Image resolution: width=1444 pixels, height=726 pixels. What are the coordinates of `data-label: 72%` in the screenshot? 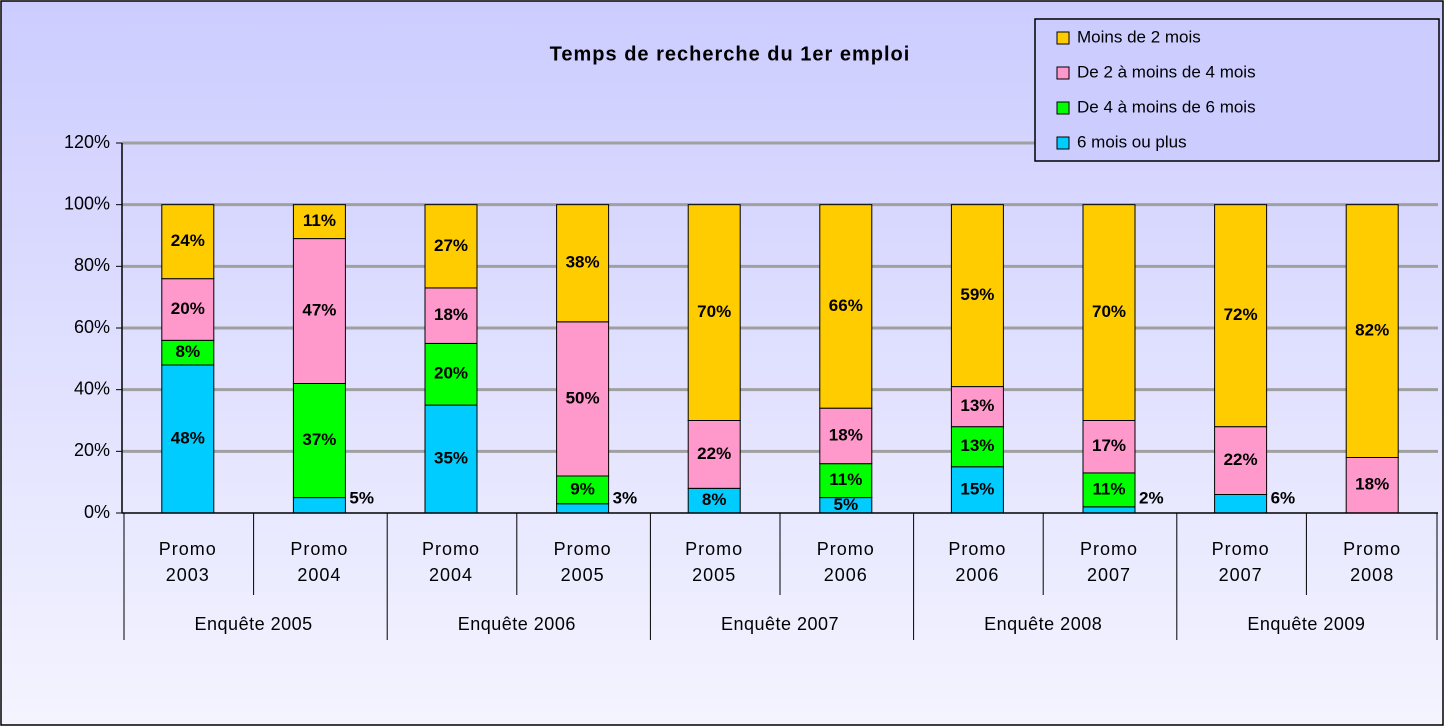 It's located at (1241, 314).